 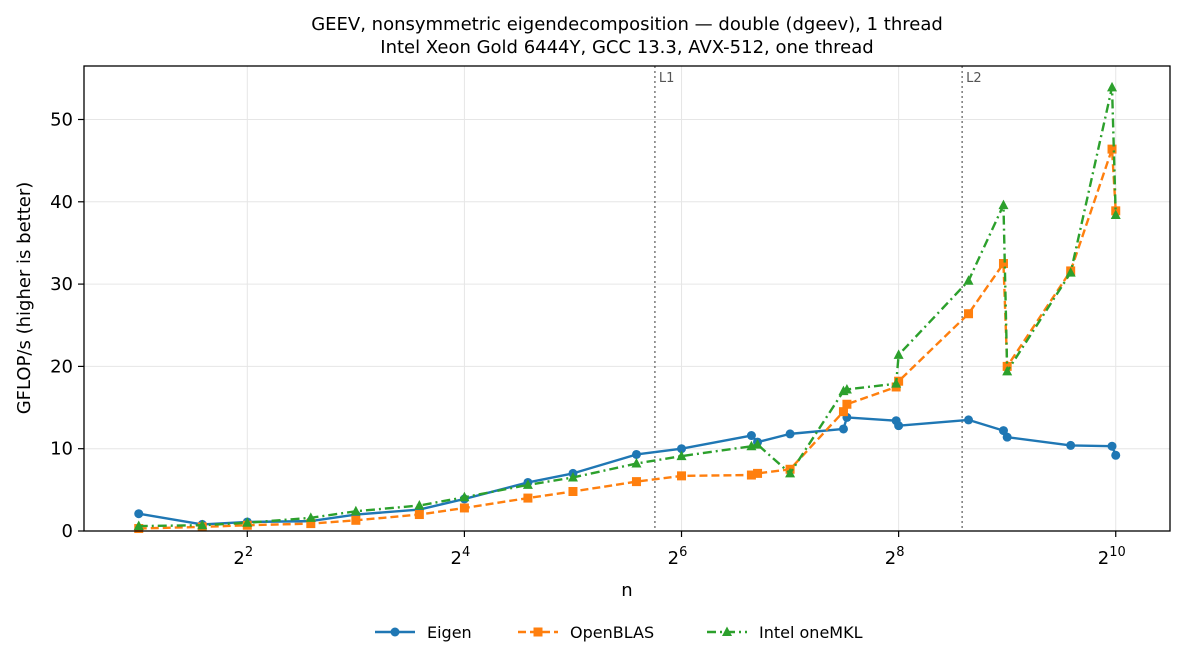 I want to click on y-tick-label: 0, so click(x=67, y=531).